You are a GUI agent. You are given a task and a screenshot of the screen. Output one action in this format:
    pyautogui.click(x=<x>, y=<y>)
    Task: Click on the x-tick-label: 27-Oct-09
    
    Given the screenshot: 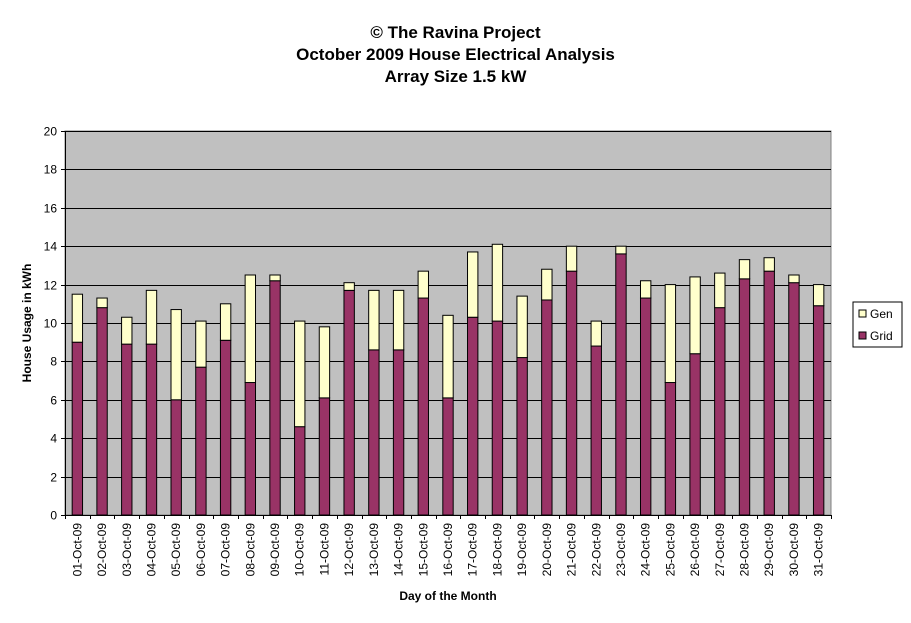 What is the action you would take?
    pyautogui.click(x=720, y=550)
    